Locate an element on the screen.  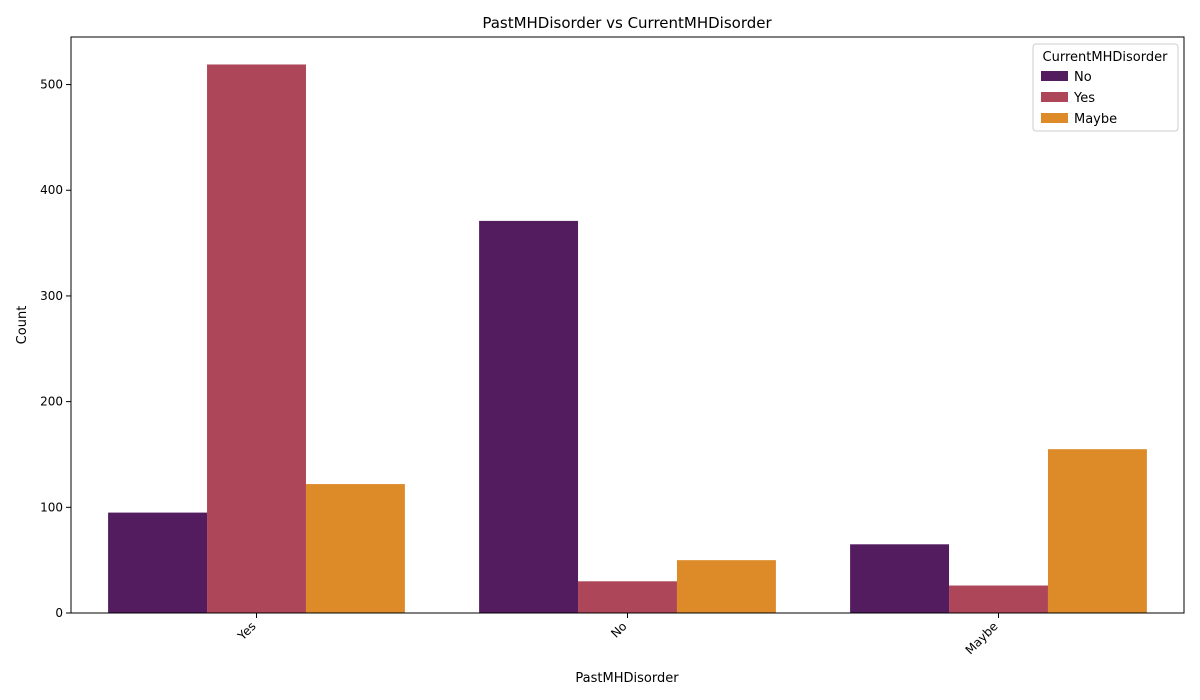
bar-no-no is located at coordinates (529, 416).